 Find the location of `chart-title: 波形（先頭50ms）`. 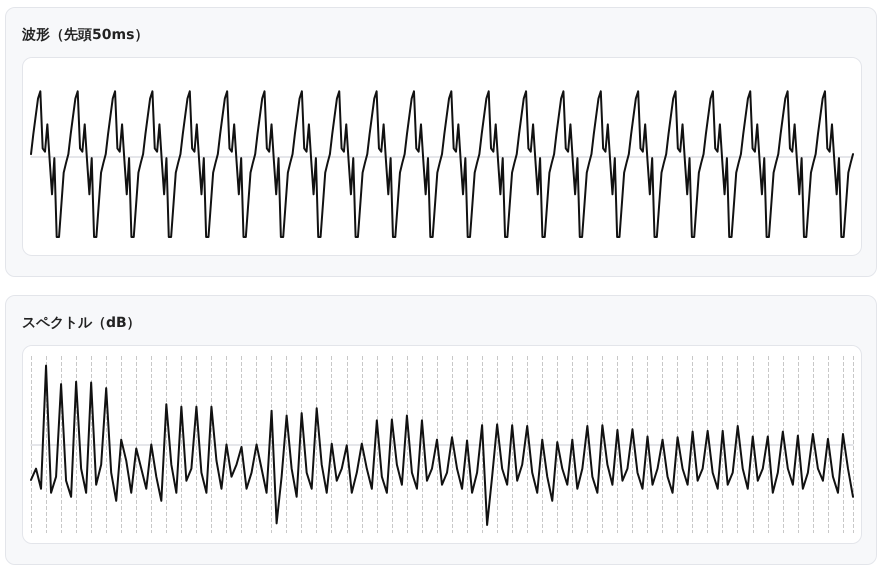

chart-title: 波形（先頭50ms） is located at coordinates (85, 35).